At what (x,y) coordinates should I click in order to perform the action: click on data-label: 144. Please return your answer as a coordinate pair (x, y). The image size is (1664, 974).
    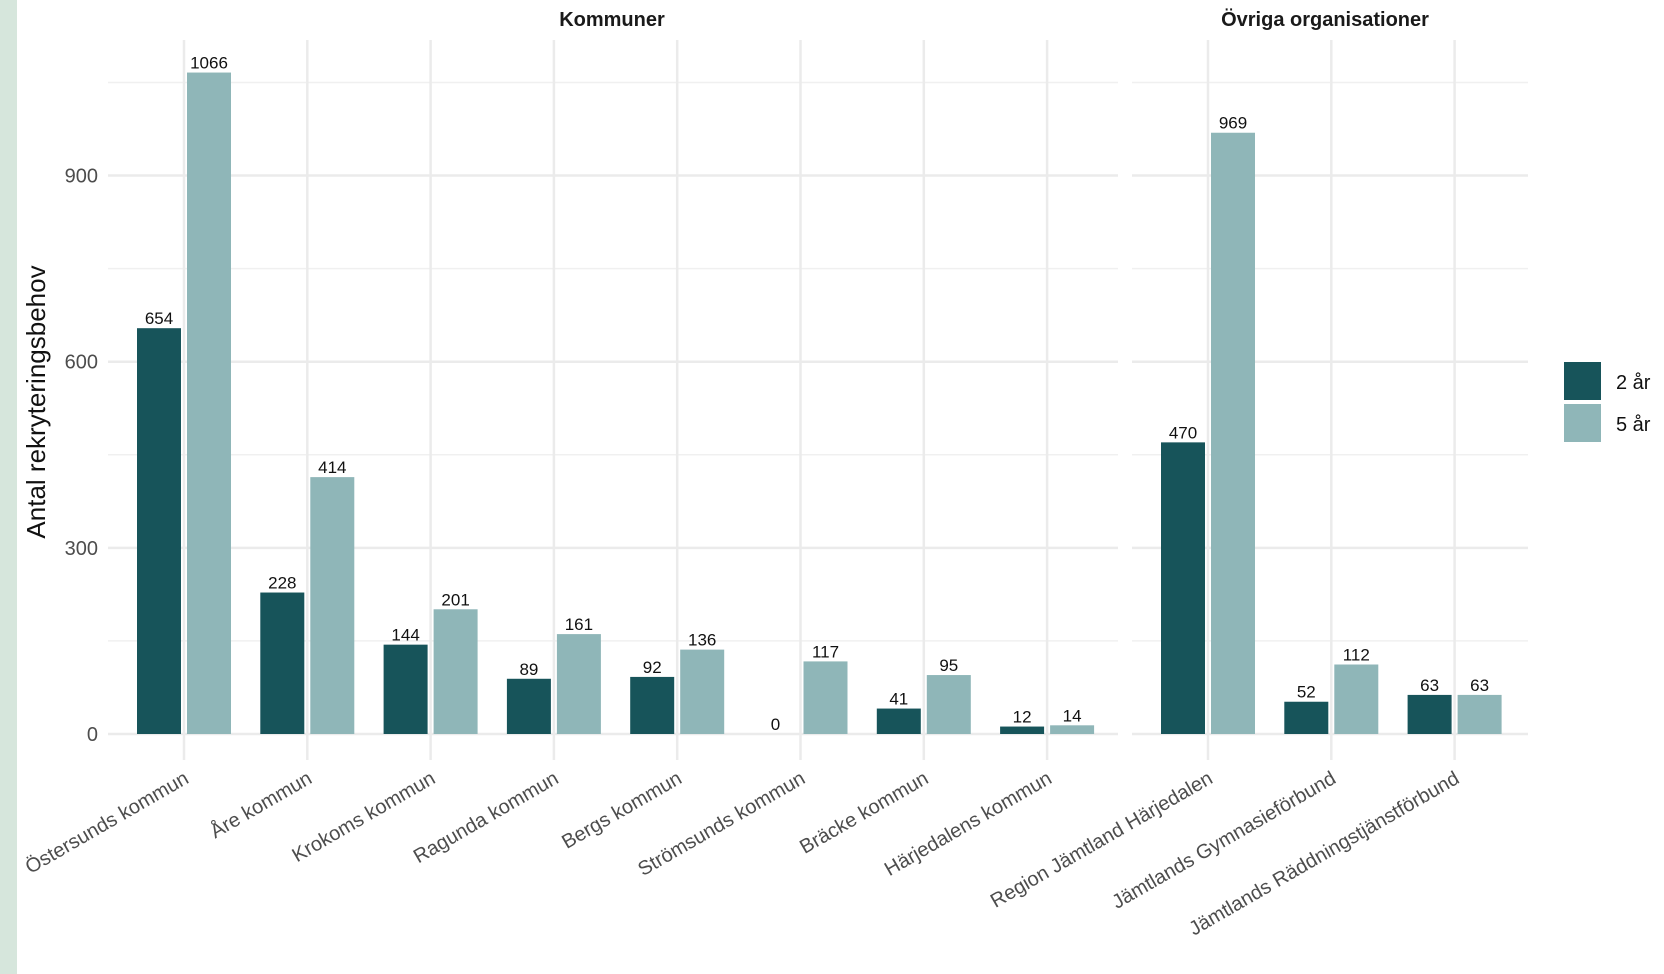
    Looking at the image, I should click on (405, 635).